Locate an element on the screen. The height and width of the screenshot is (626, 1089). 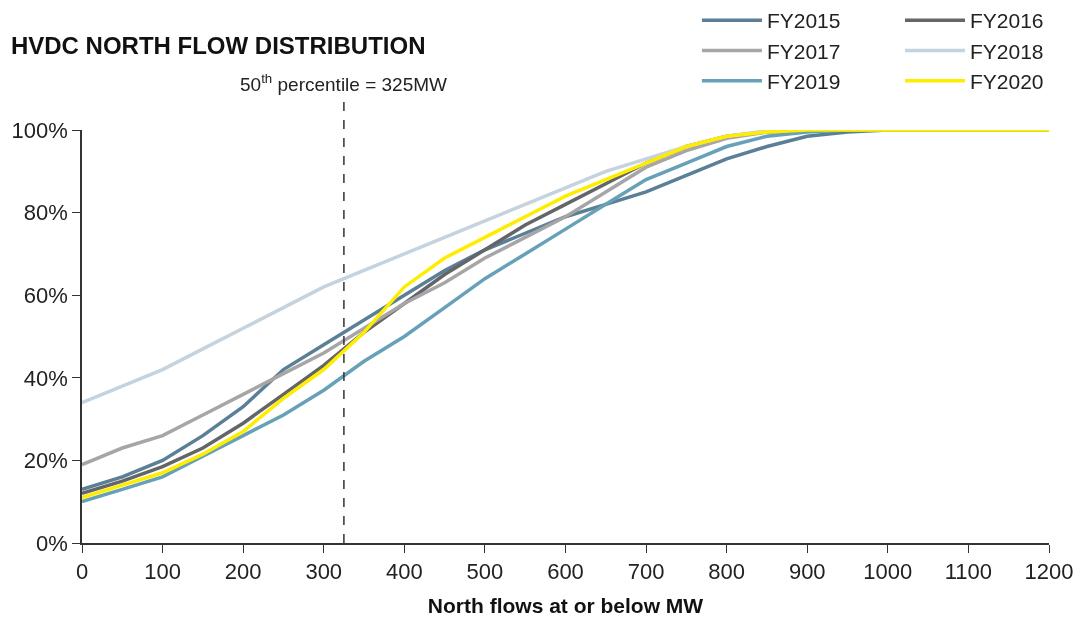
x-tick-label: 1200 is located at coordinates (1049, 572).